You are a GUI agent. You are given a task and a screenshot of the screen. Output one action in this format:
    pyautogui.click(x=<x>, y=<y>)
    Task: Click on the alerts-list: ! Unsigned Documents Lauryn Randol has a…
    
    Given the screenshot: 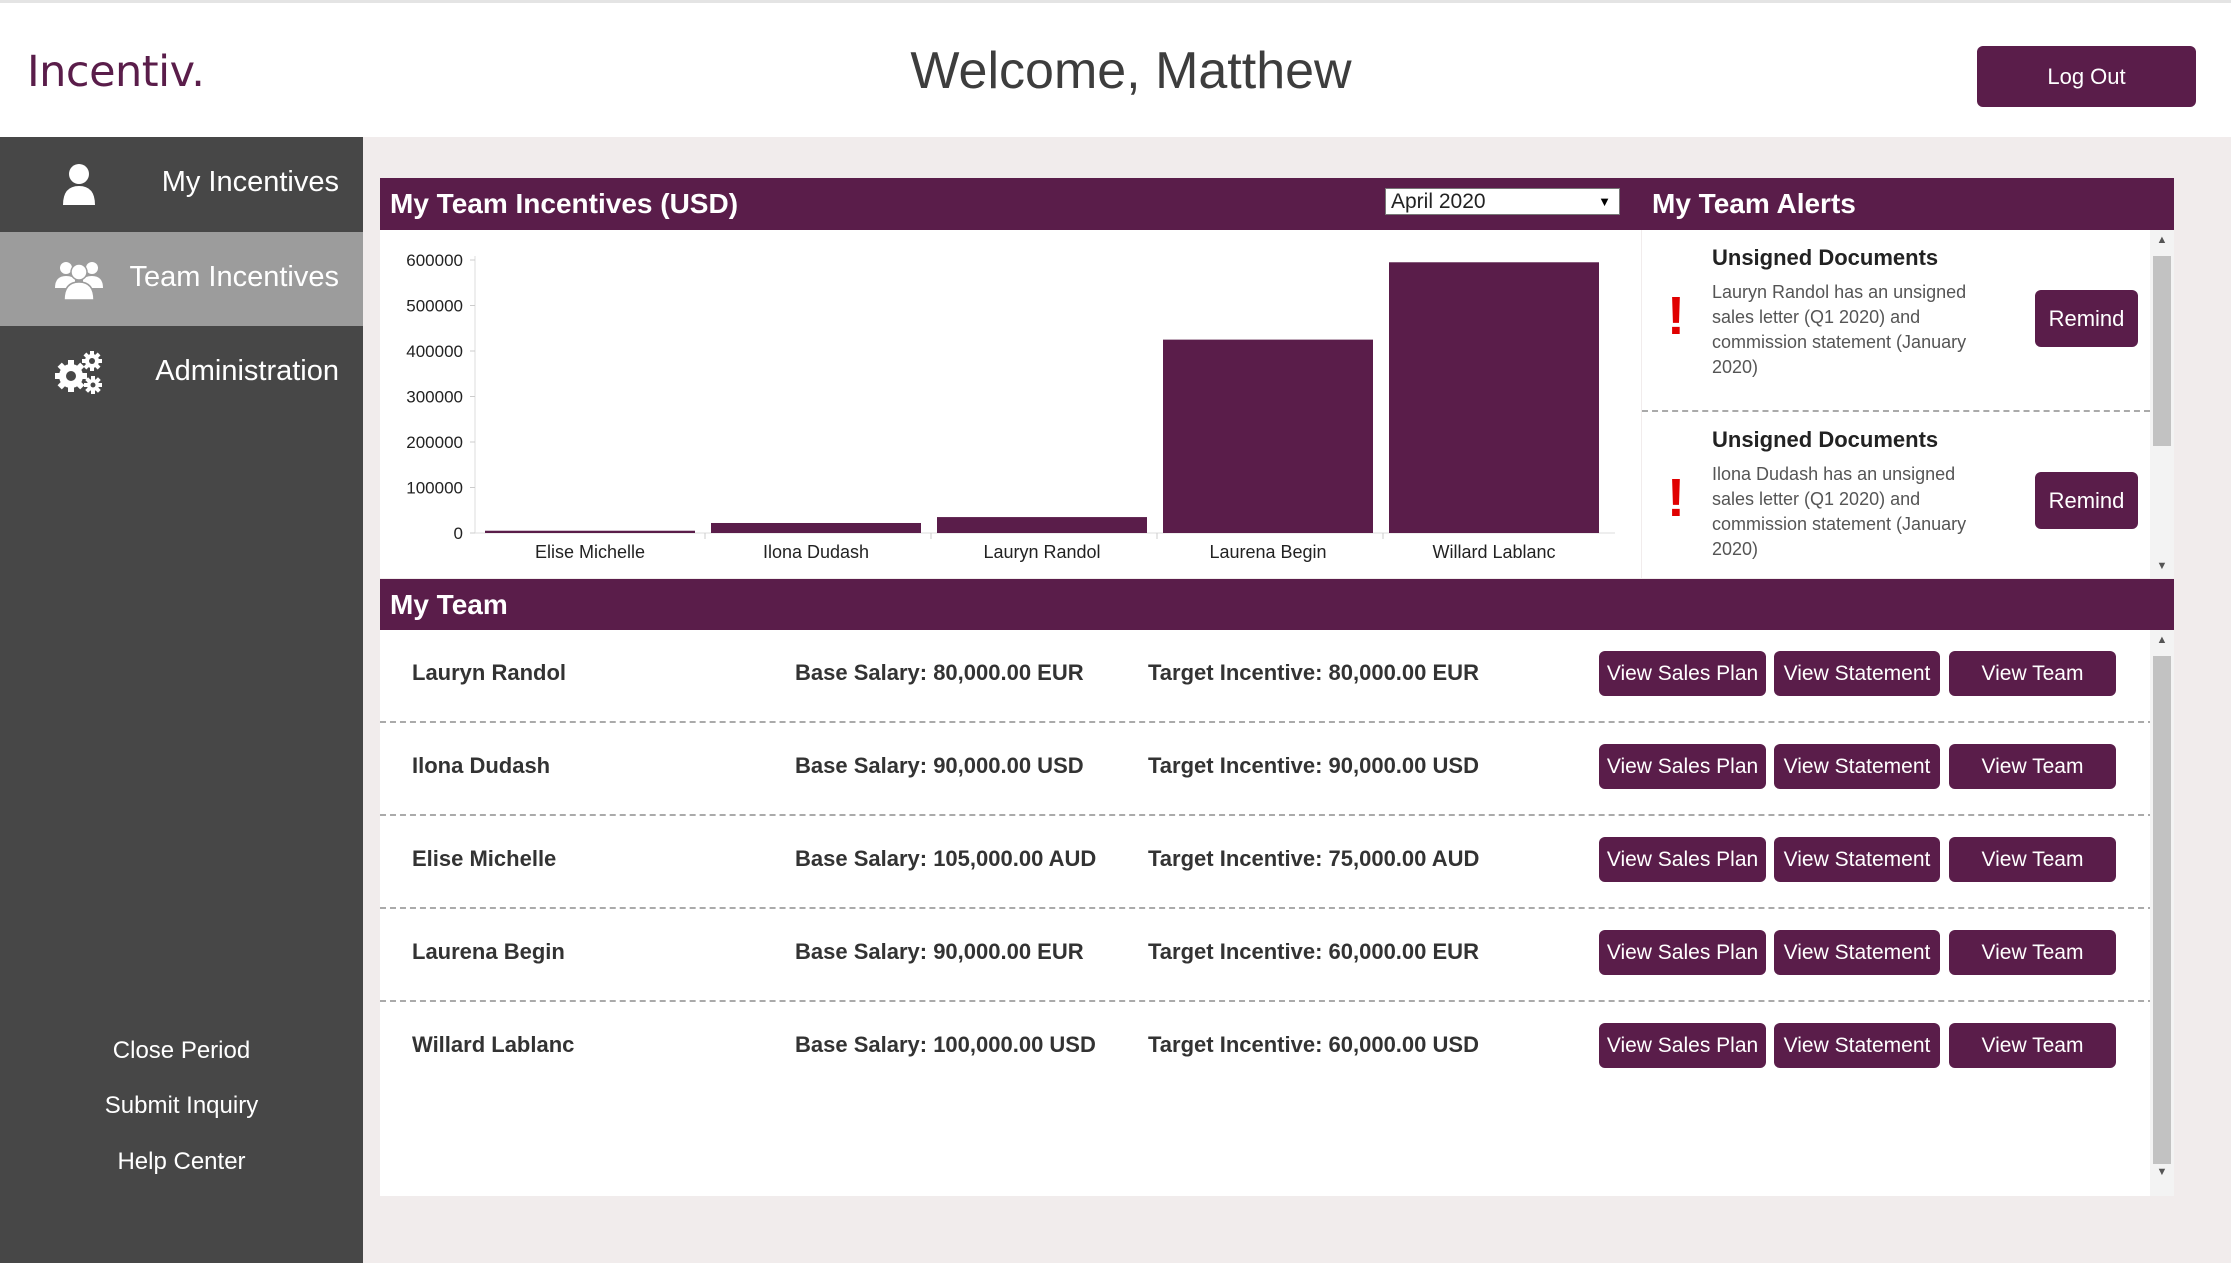 What is the action you would take?
    pyautogui.click(x=1908, y=404)
    